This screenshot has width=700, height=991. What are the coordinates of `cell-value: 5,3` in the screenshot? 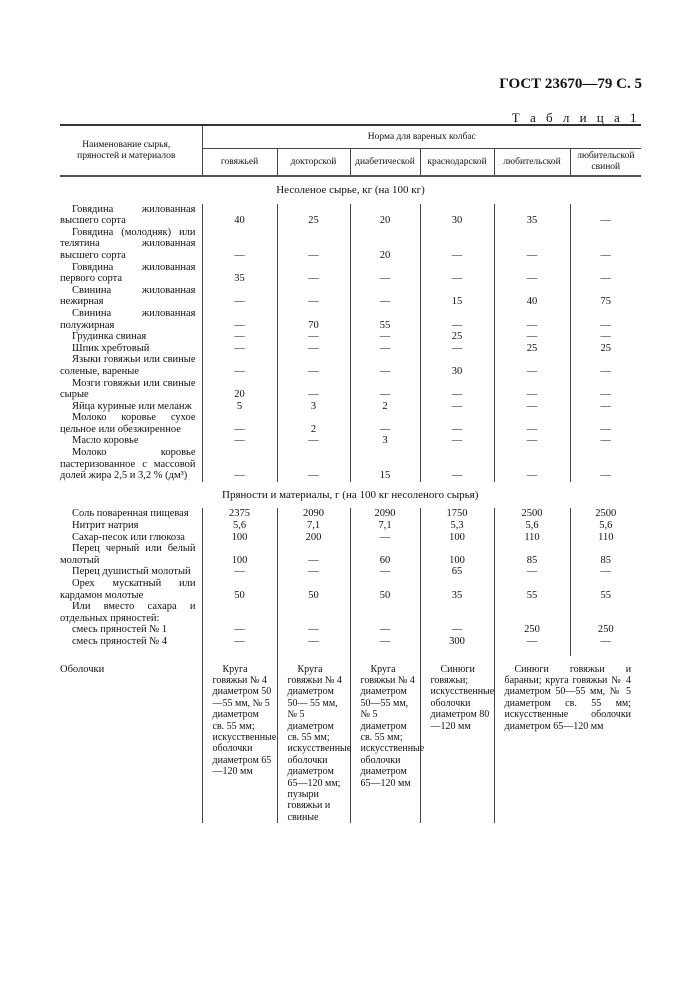 It's located at (456, 526).